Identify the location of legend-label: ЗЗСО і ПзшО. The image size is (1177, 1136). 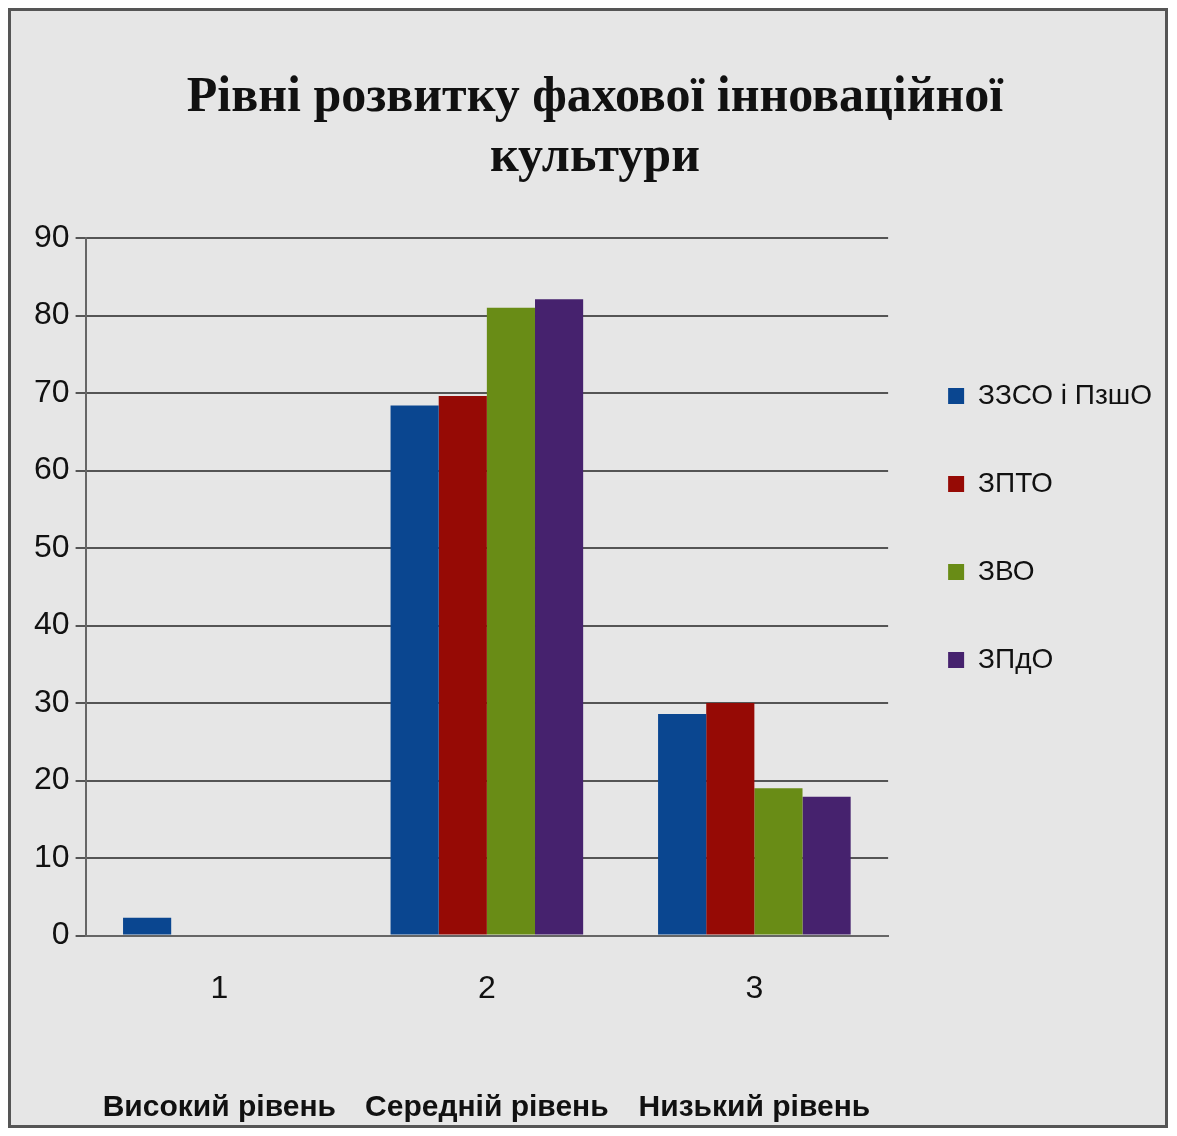
(1065, 394).